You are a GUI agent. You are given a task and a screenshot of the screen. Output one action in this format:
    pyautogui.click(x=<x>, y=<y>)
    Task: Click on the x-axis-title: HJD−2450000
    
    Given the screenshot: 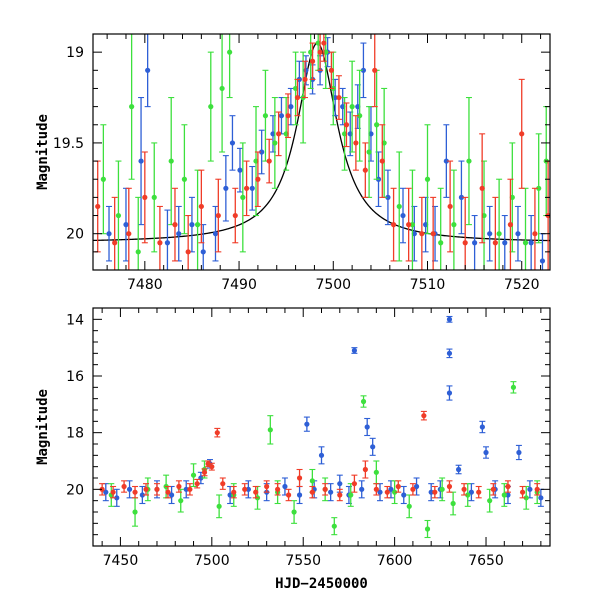 What is the action you would take?
    pyautogui.click(x=321, y=584)
    